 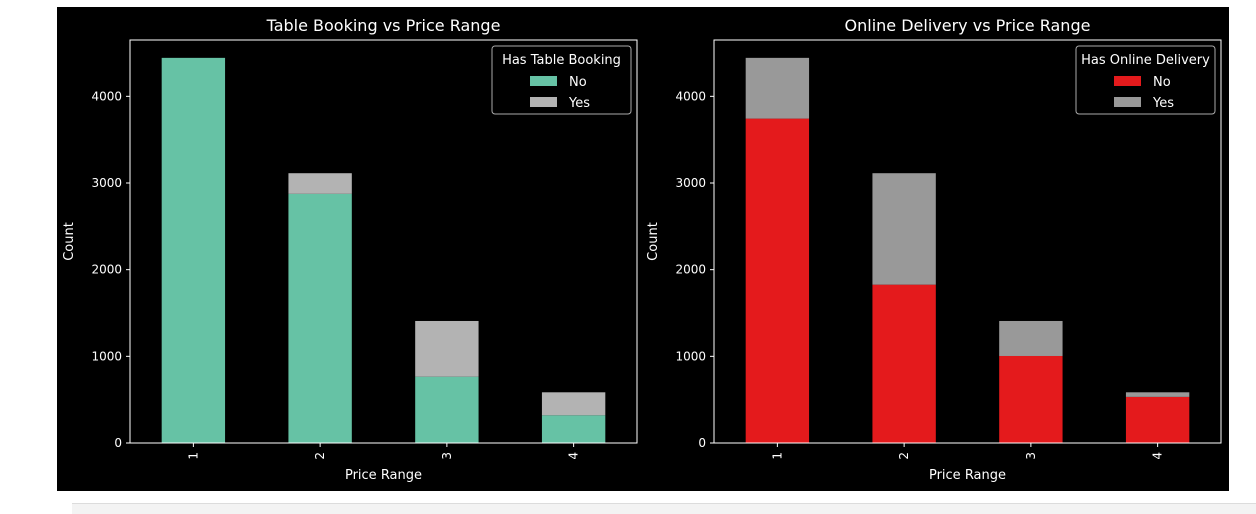 What do you see at coordinates (574, 456) in the screenshot?
I see `table-booking-xtick-label-4: 4` at bounding box center [574, 456].